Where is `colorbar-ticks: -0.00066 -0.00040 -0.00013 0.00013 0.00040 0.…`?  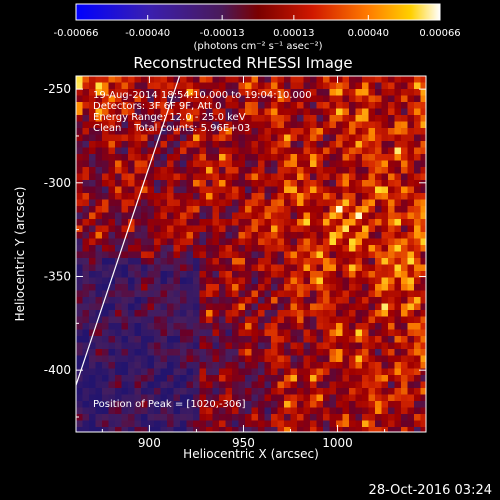 colorbar-ticks: -0.00066 -0.00040 -0.00013 0.00013 0.00040 0.… is located at coordinates (257, 27).